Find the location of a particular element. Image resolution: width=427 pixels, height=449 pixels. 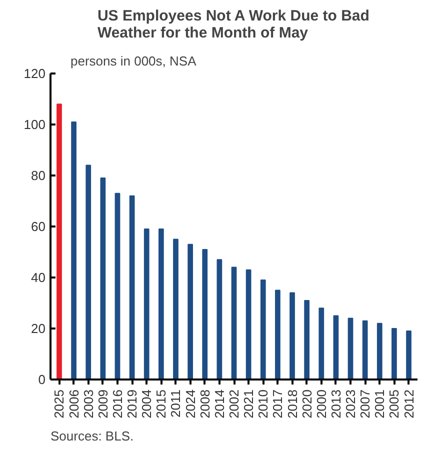

x-tick-label: 2001 is located at coordinates (380, 404).